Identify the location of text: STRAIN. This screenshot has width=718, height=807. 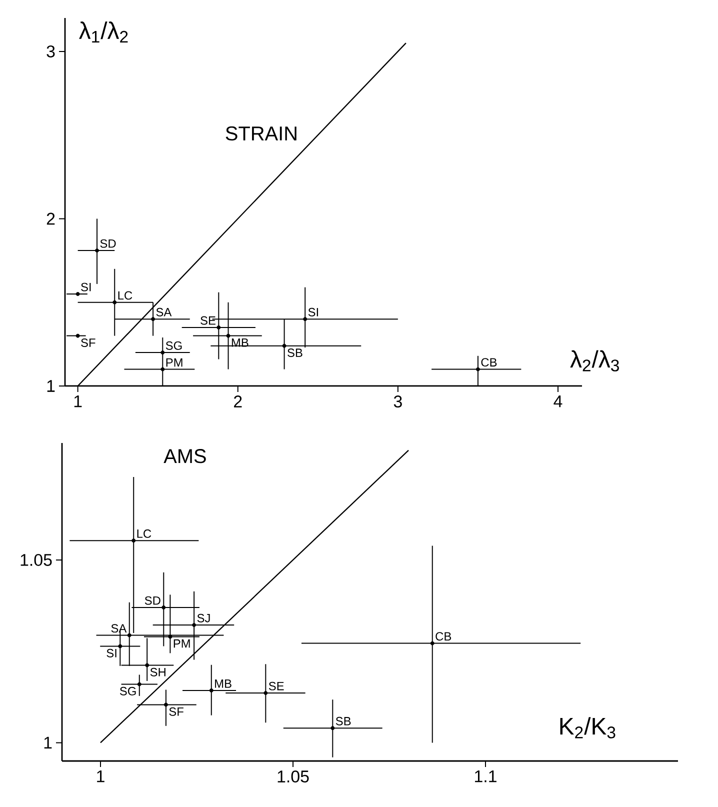
(261, 133).